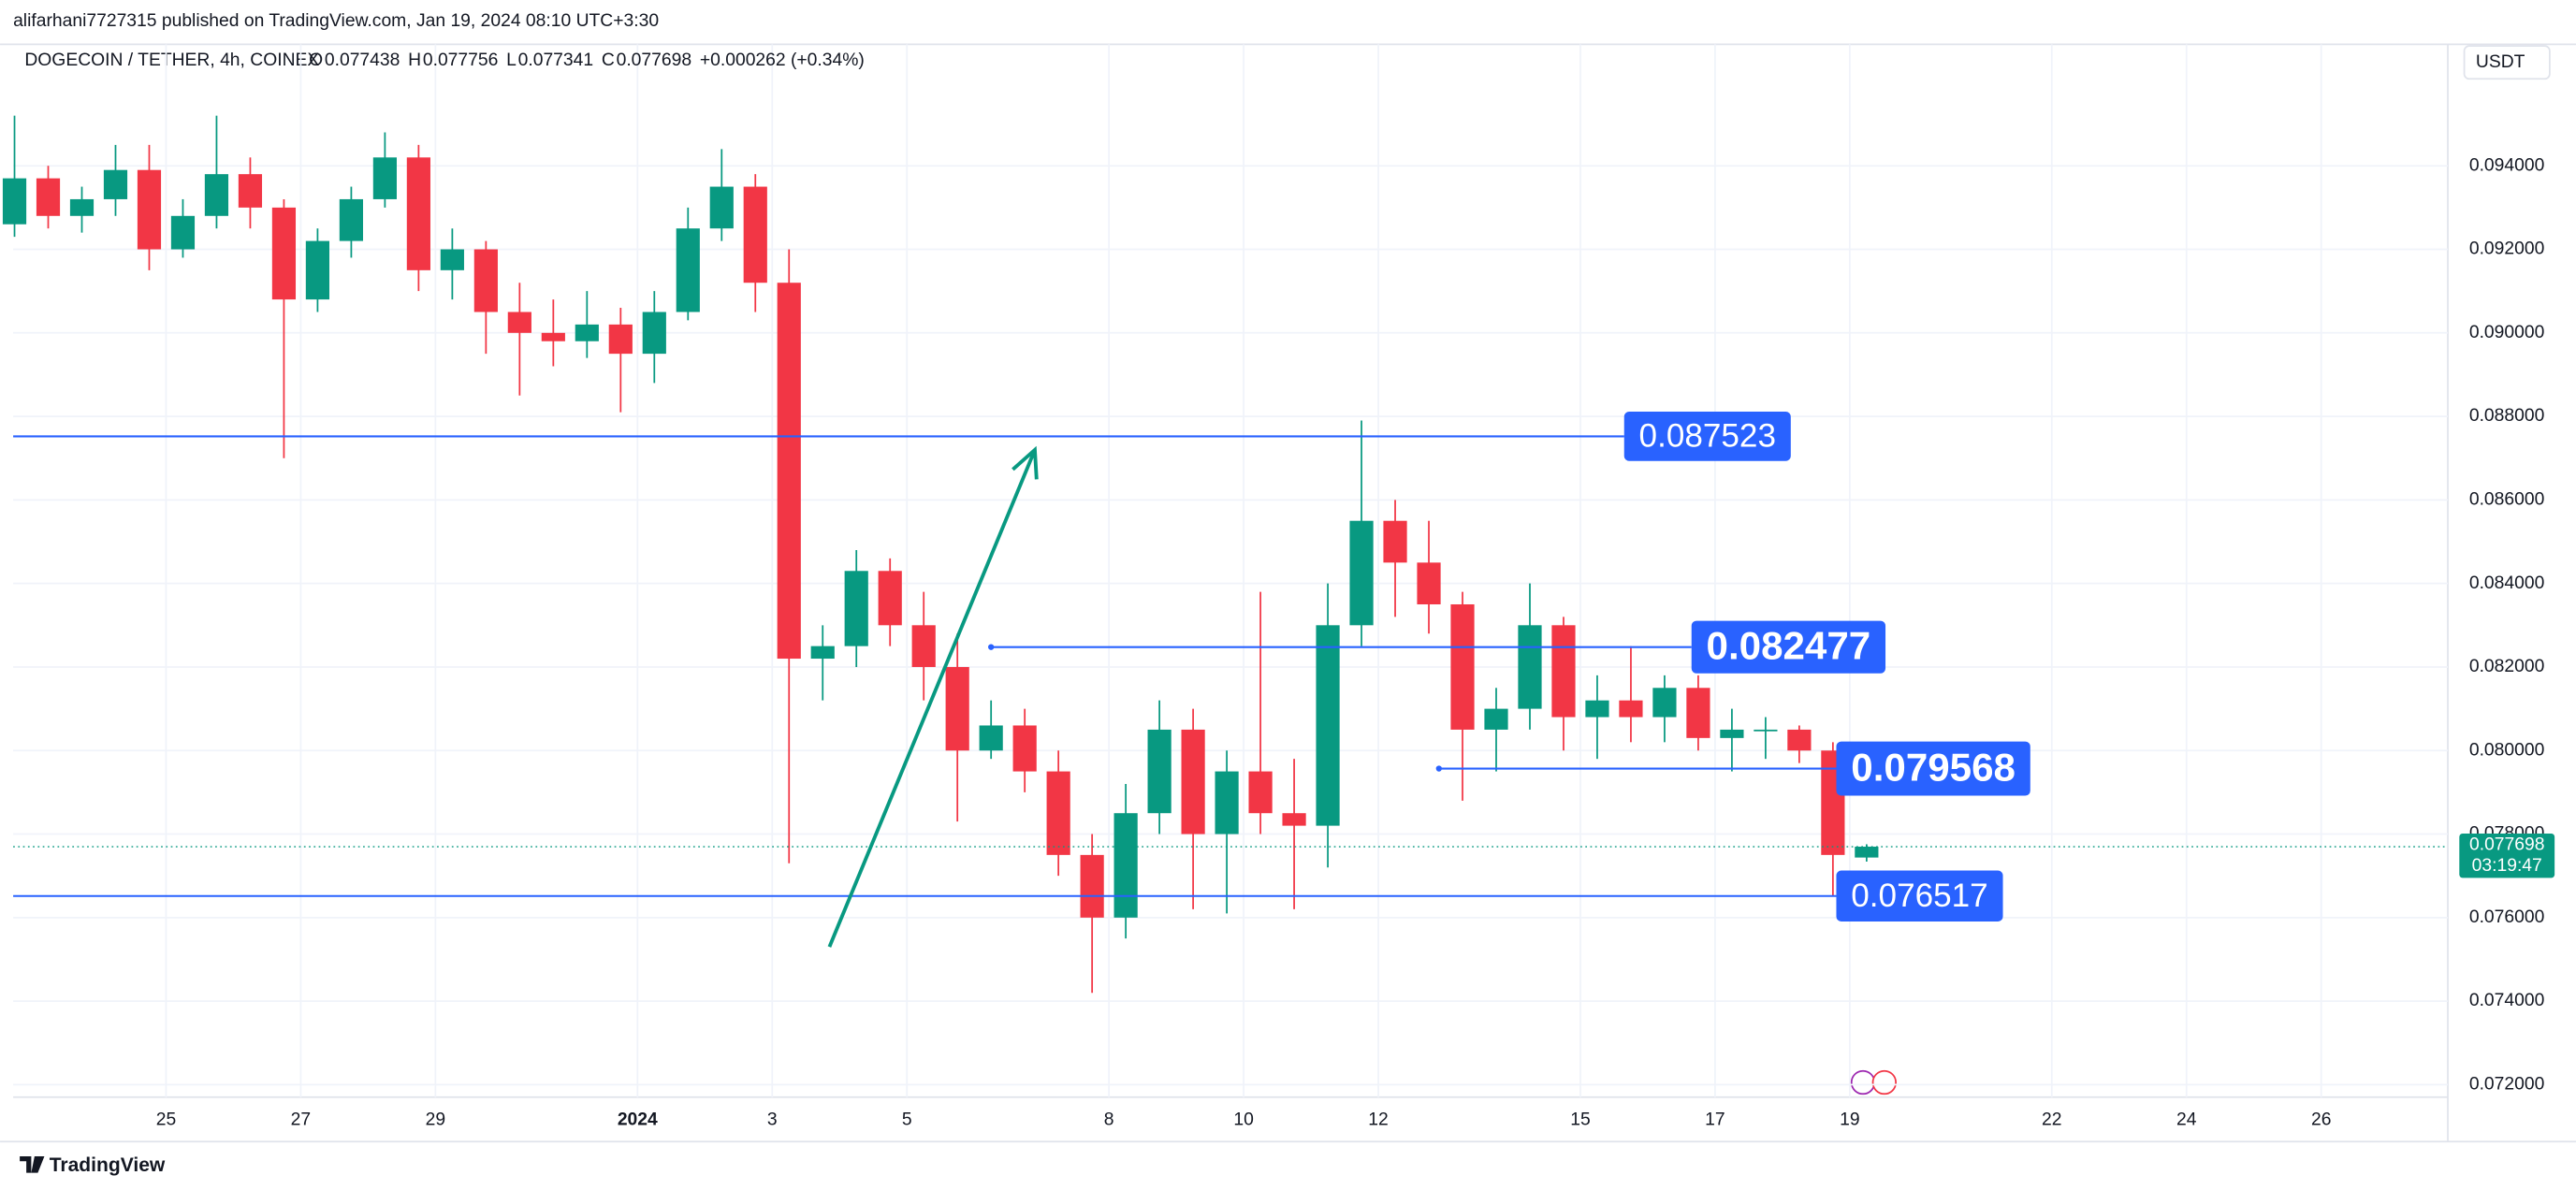 The height and width of the screenshot is (1190, 2576). What do you see at coordinates (932, 698) in the screenshot?
I see `arrow` at bounding box center [932, 698].